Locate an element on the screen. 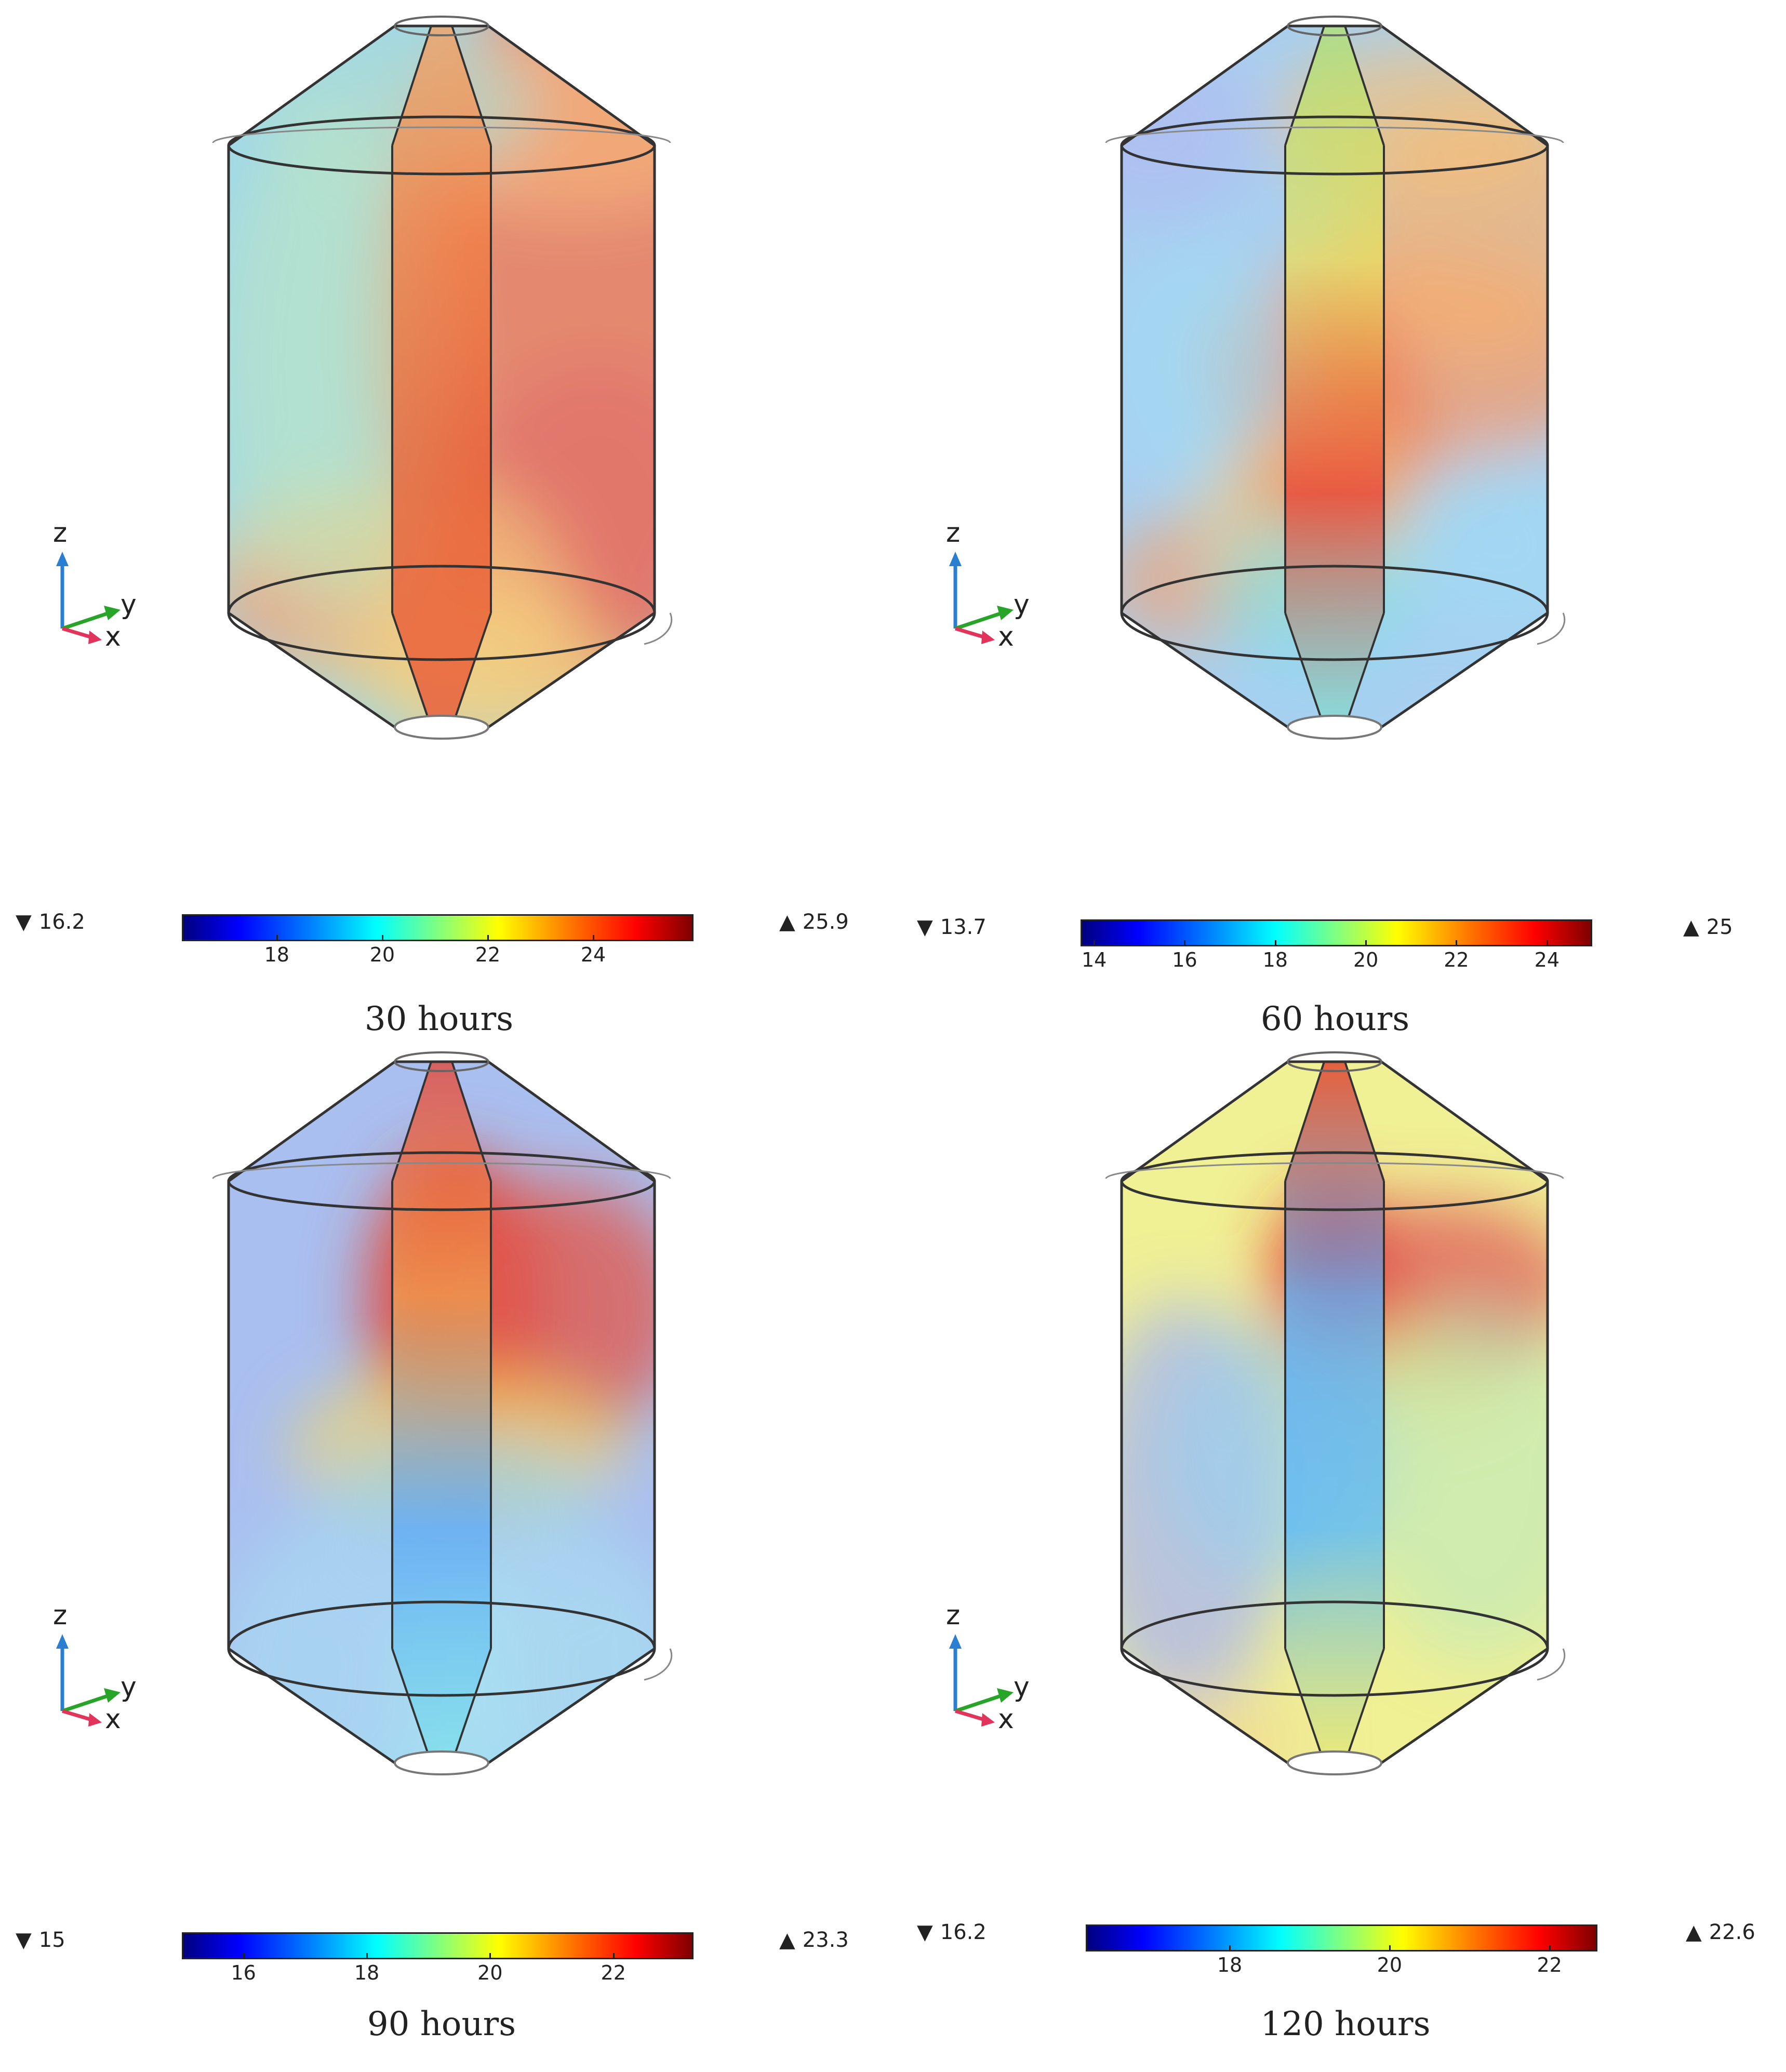 Image resolution: width=1786 pixels, height=2072 pixels. max-value: 25.9 is located at coordinates (825, 922).